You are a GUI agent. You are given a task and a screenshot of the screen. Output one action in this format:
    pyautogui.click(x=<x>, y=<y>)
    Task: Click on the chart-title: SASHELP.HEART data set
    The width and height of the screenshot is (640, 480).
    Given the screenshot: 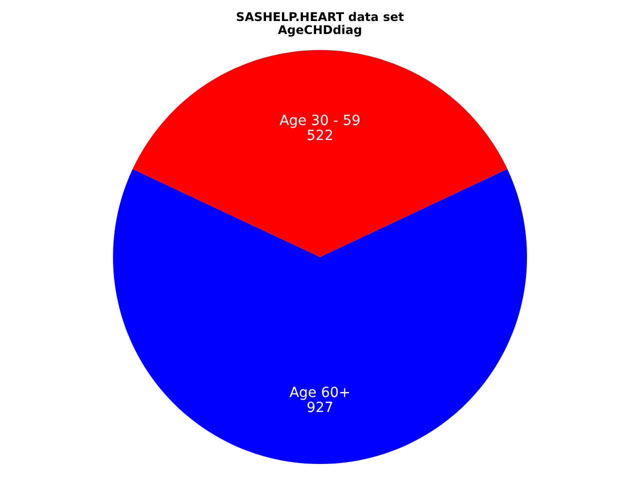 What is the action you would take?
    pyautogui.click(x=320, y=17)
    